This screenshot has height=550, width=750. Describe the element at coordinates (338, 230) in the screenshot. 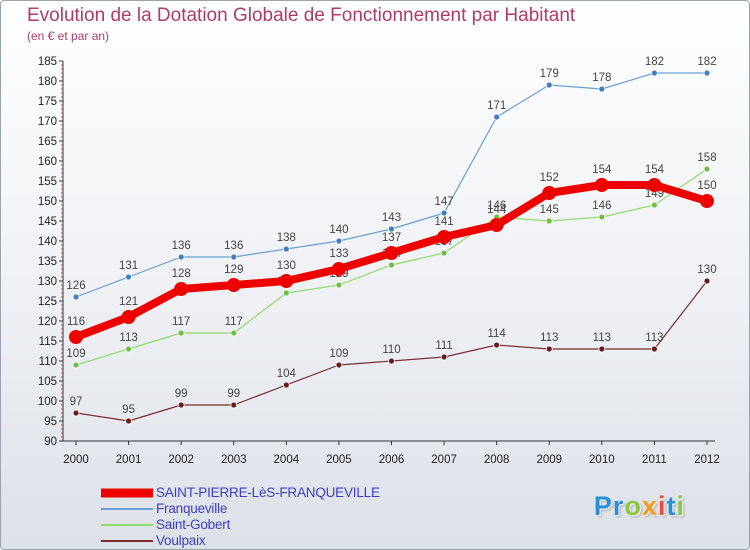

I see `data-label: 140` at that location.